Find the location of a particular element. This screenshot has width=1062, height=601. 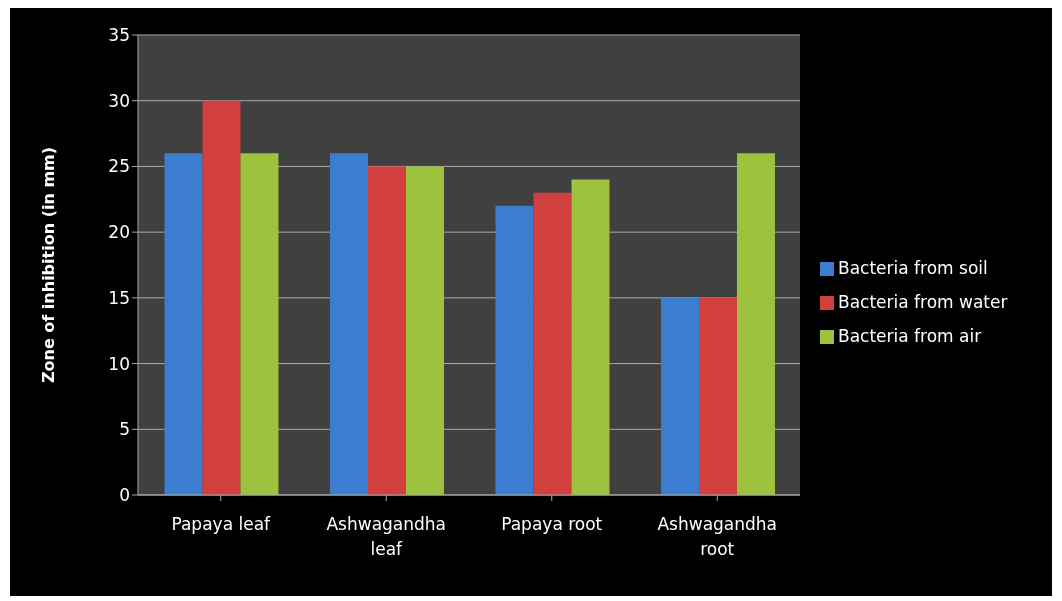

x-tick-label: Papaya leaf is located at coordinates (221, 524).